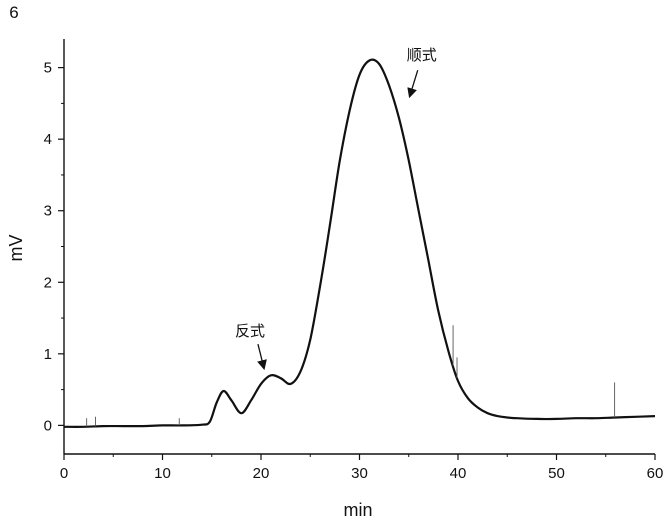 This screenshot has width=668, height=529. What do you see at coordinates (357, 510) in the screenshot?
I see `x-axis-label: min` at bounding box center [357, 510].